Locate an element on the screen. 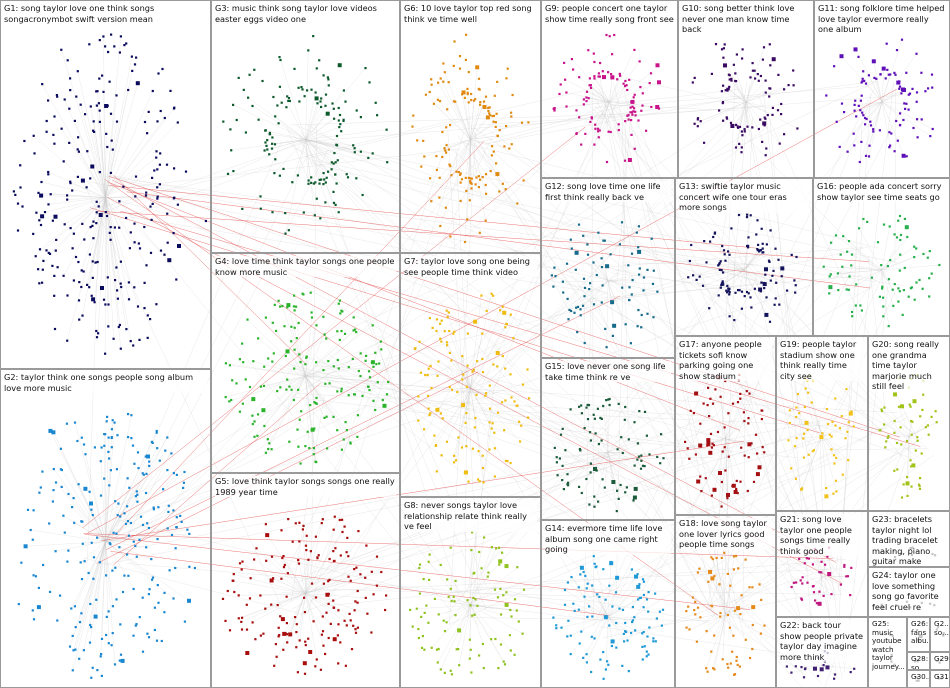 The height and width of the screenshot is (688, 950). node-g19 is located at coordinates (836, 480).